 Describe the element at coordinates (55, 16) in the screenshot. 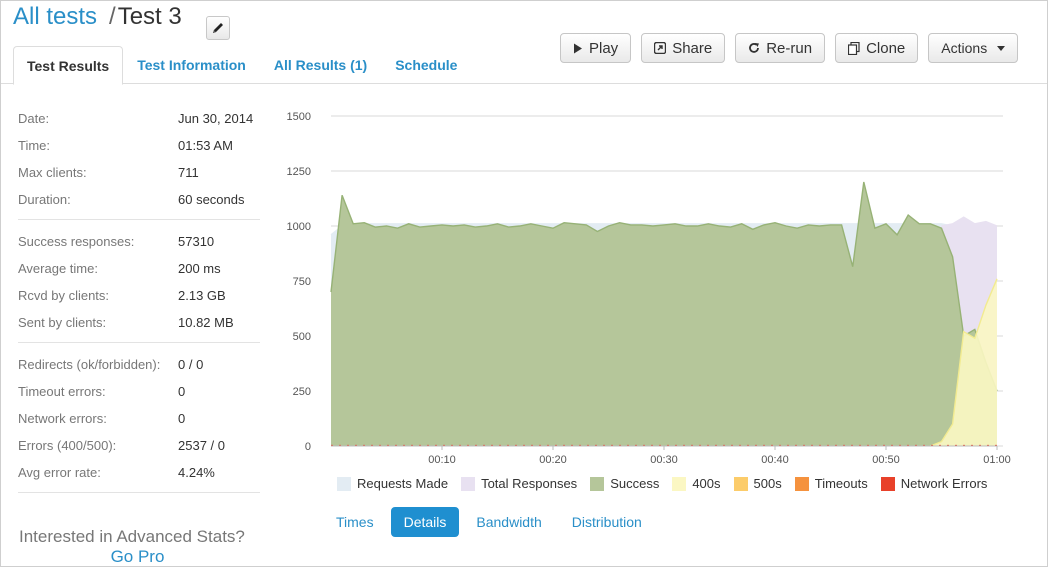

I see `breadcrumb-all-tests-link: All tests` at that location.